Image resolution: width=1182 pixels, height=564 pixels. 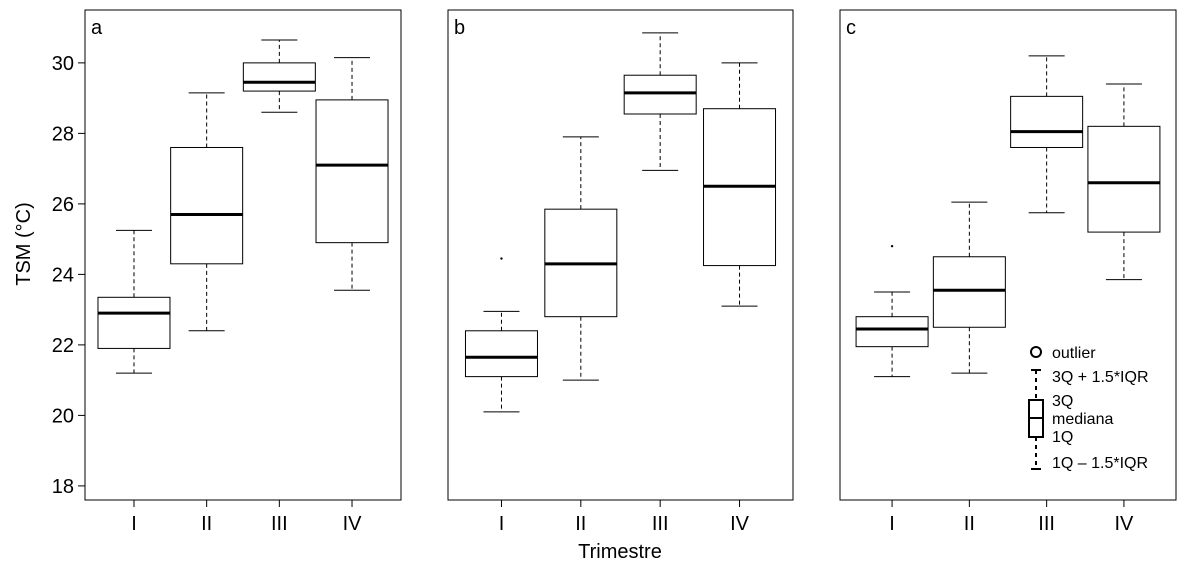 I want to click on x-tick-label-c-III: III, so click(x=1046, y=524).